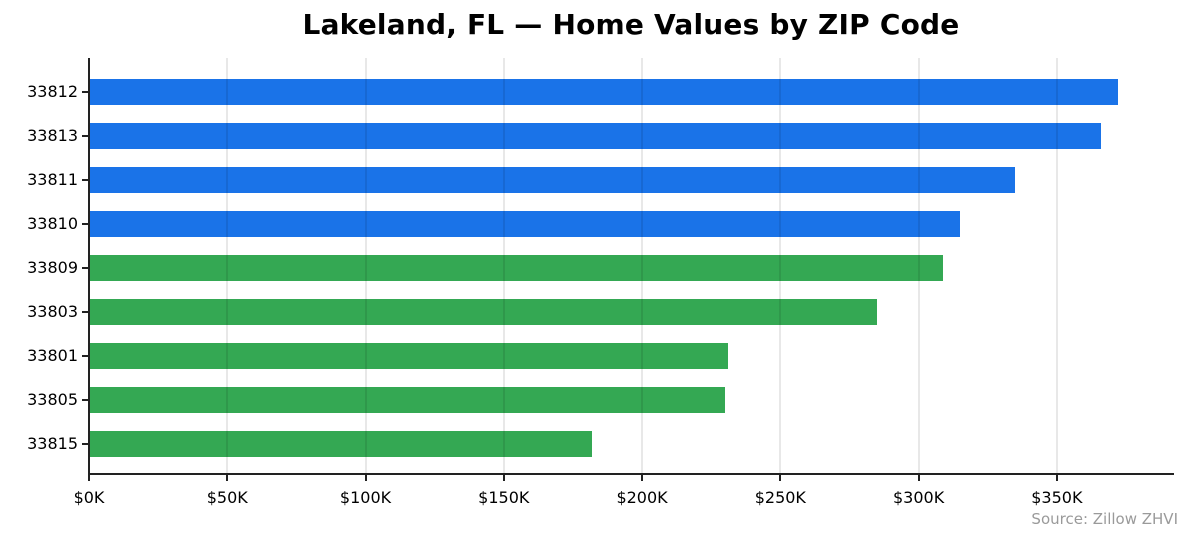 Image resolution: width=1195 pixels, height=544 pixels. I want to click on source-note: Source: Zillow ZHVI, so click(1104, 519).